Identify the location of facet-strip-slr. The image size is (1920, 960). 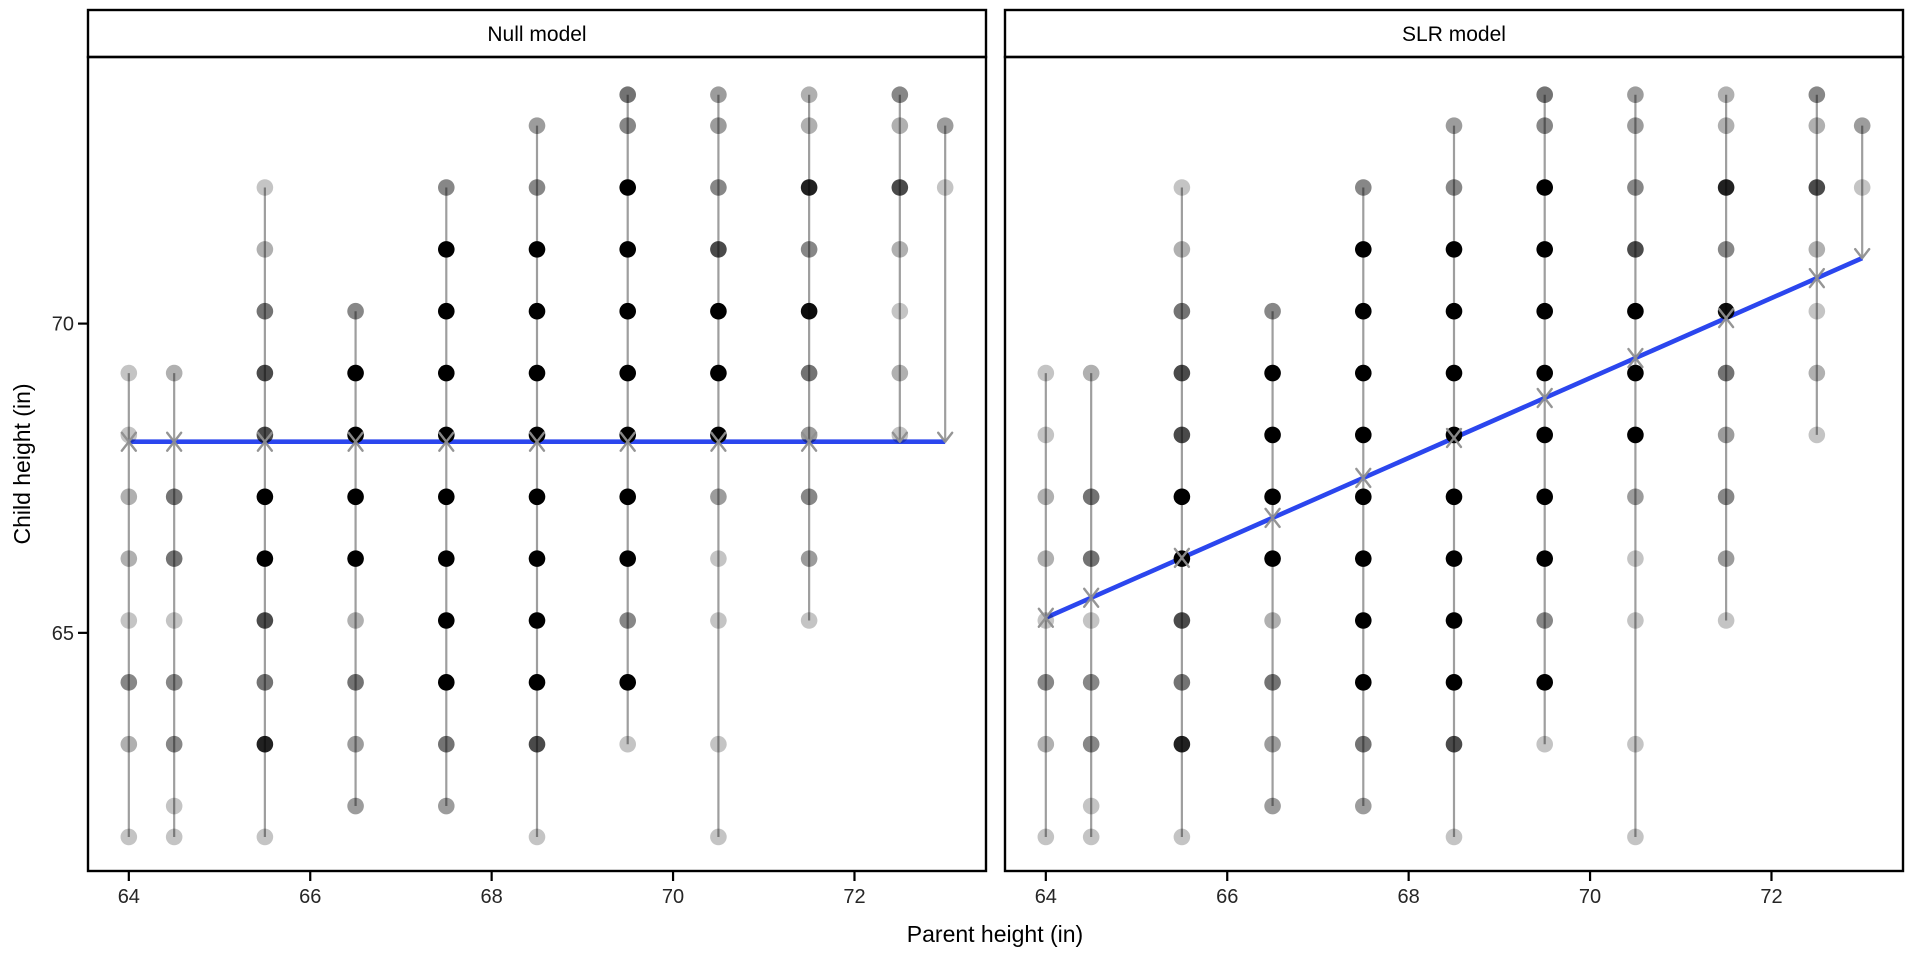
(1454, 33).